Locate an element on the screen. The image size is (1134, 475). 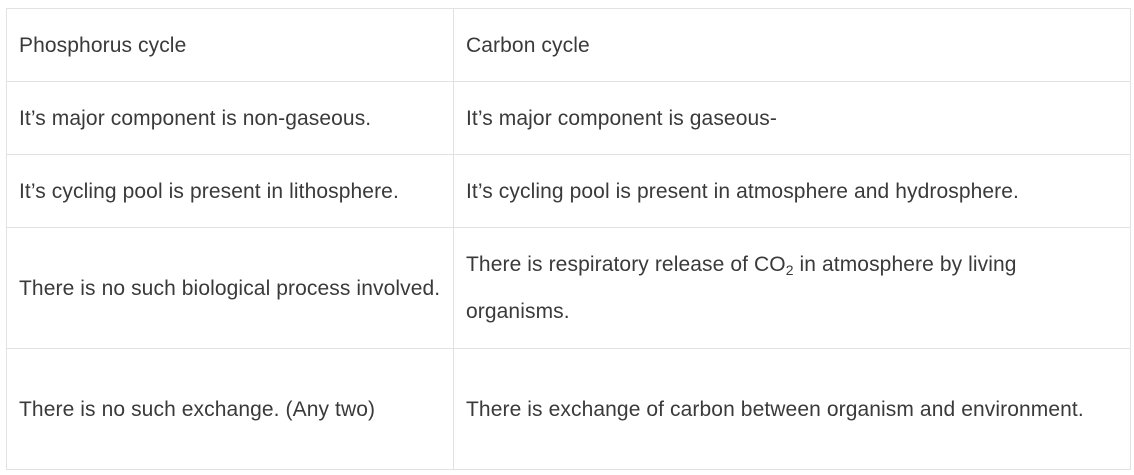
co2-subscript: 2 is located at coordinates (789, 270).